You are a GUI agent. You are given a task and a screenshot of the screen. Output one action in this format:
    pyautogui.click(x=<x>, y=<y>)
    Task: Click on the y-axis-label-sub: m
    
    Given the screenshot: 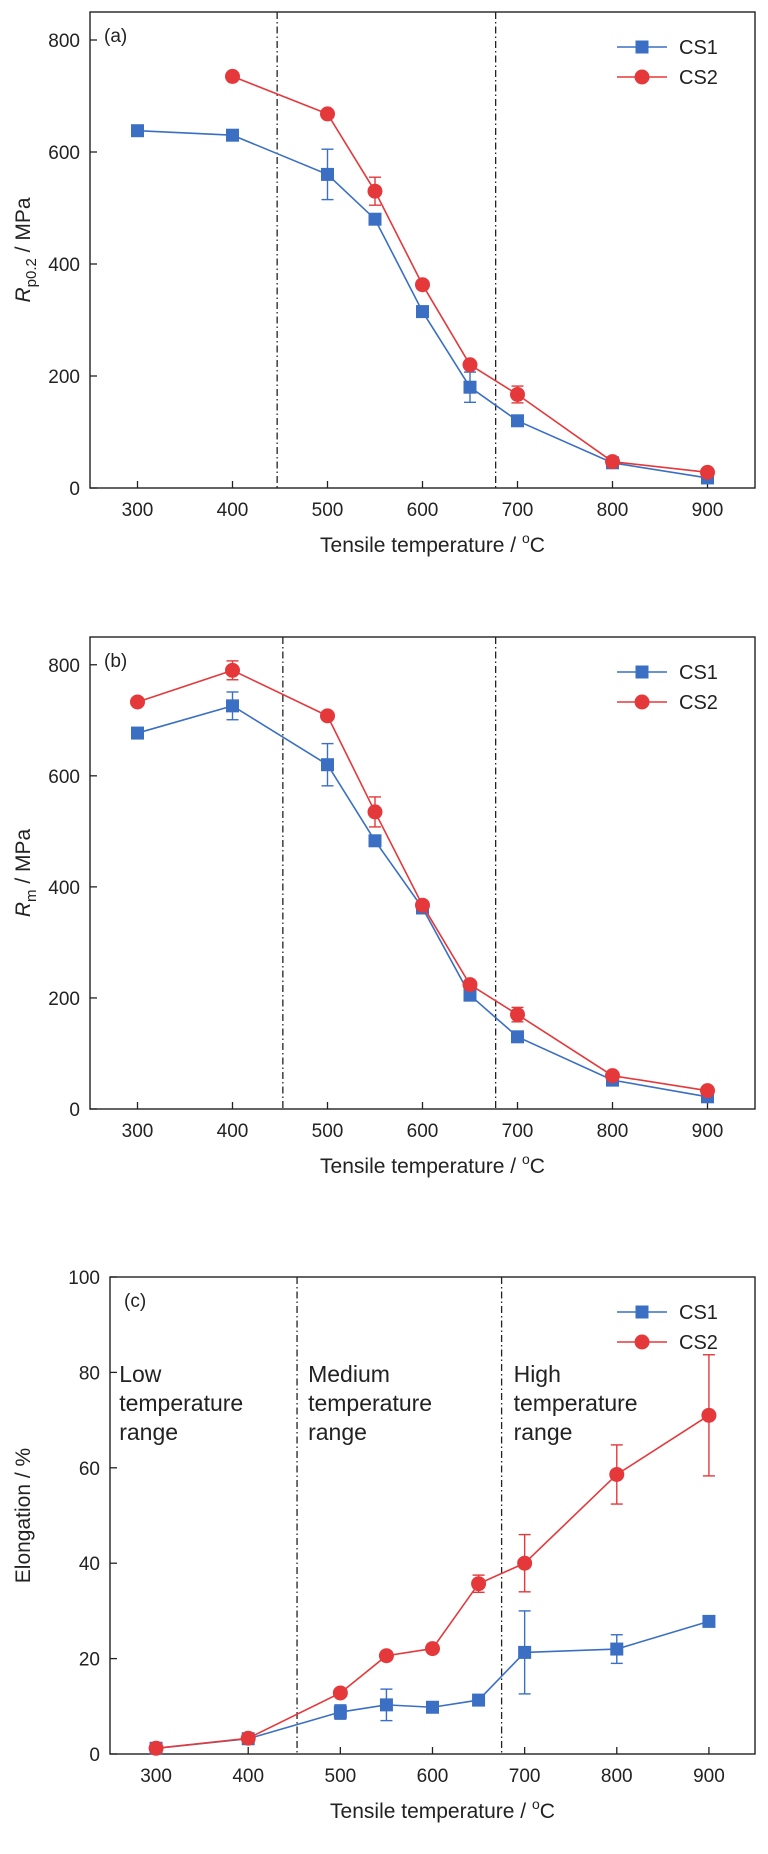 What is the action you would take?
    pyautogui.click(x=31, y=896)
    